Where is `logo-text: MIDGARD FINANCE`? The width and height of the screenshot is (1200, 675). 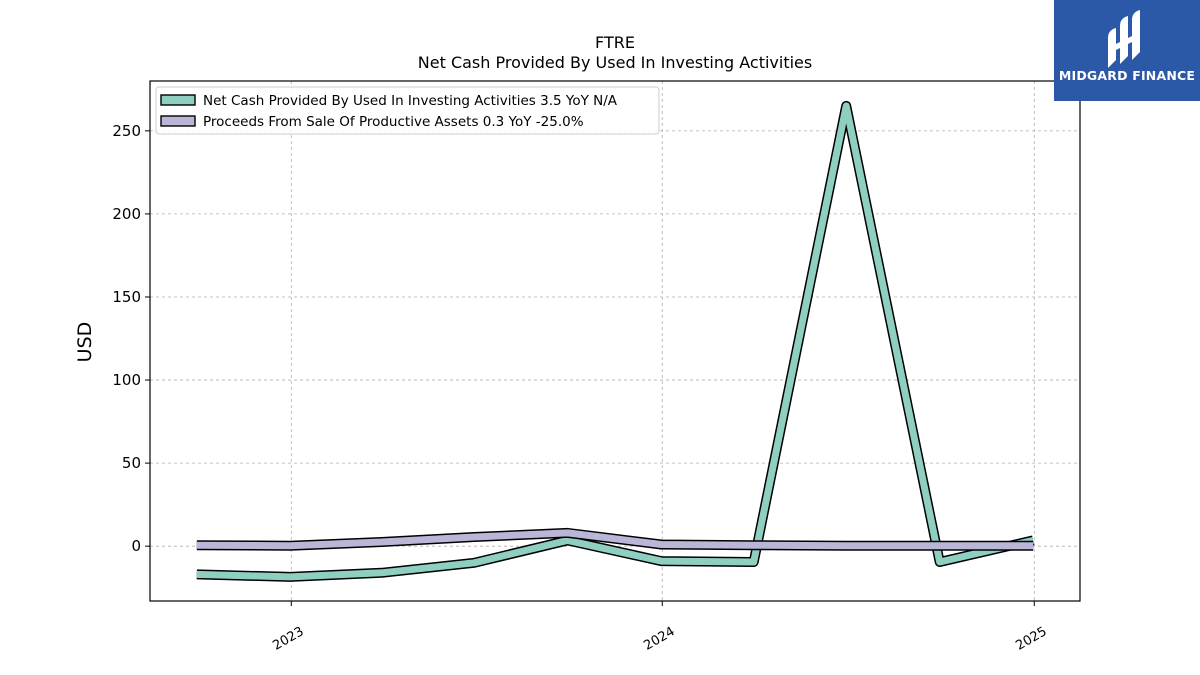 logo-text: MIDGARD FINANCE is located at coordinates (1127, 75).